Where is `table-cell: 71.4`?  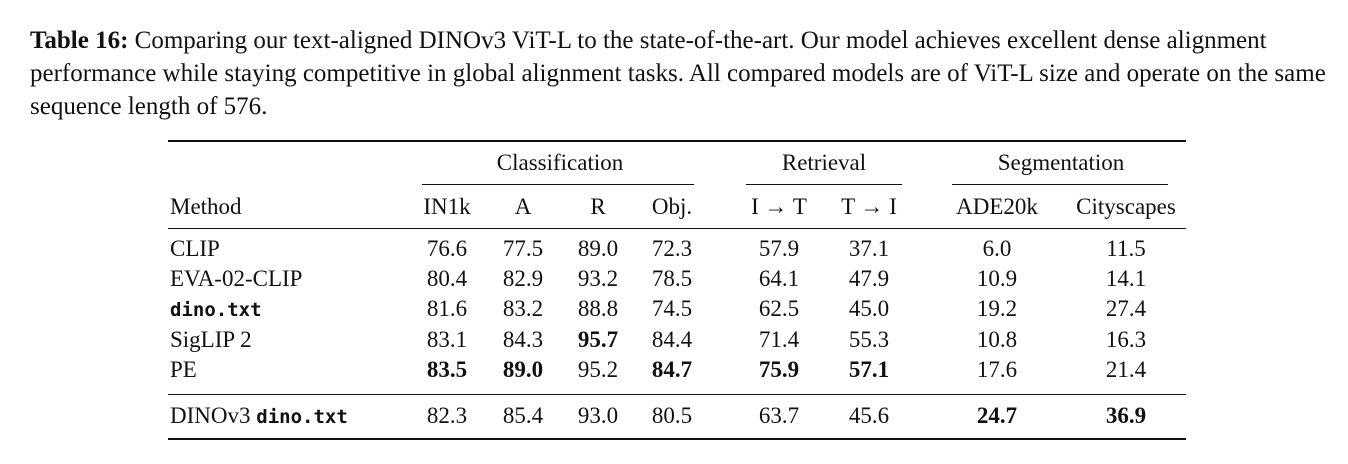
table-cell: 71.4 is located at coordinates (779, 339).